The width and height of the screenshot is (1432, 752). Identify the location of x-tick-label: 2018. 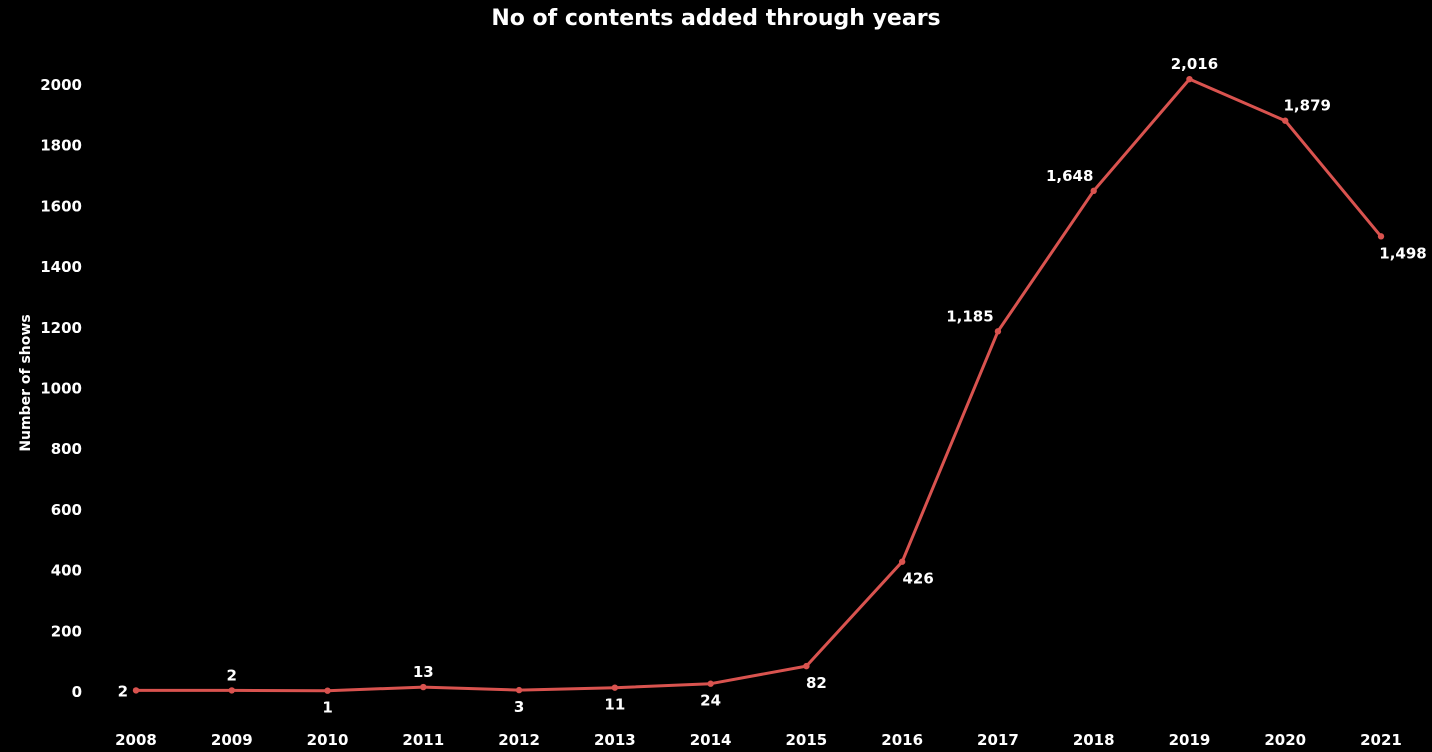
(1094, 740).